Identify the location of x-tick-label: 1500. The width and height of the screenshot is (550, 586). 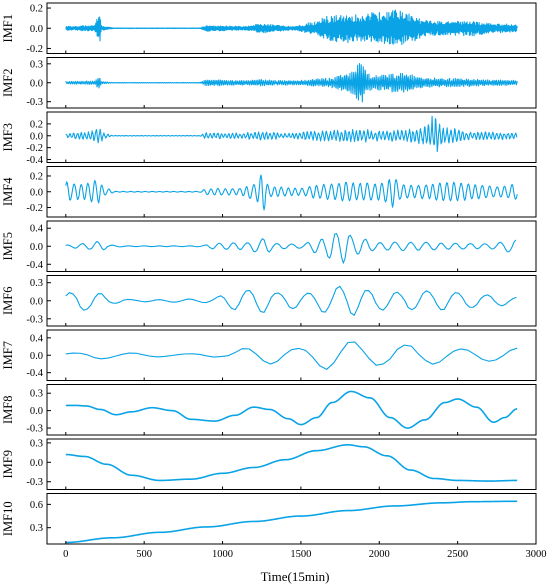
(300, 554).